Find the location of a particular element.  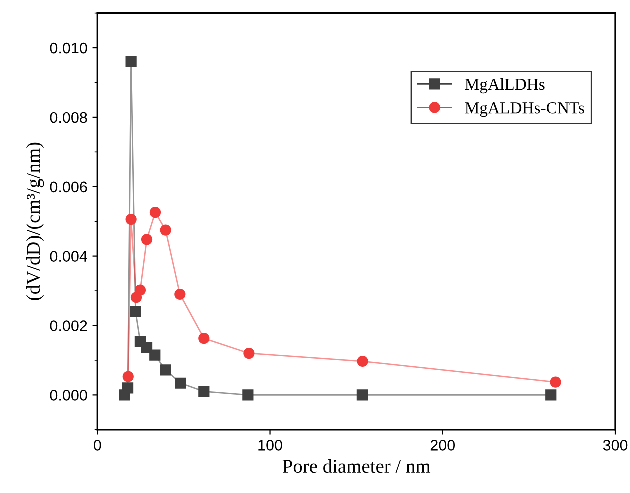

y-tick-label: 0.006 is located at coordinates (69, 187).